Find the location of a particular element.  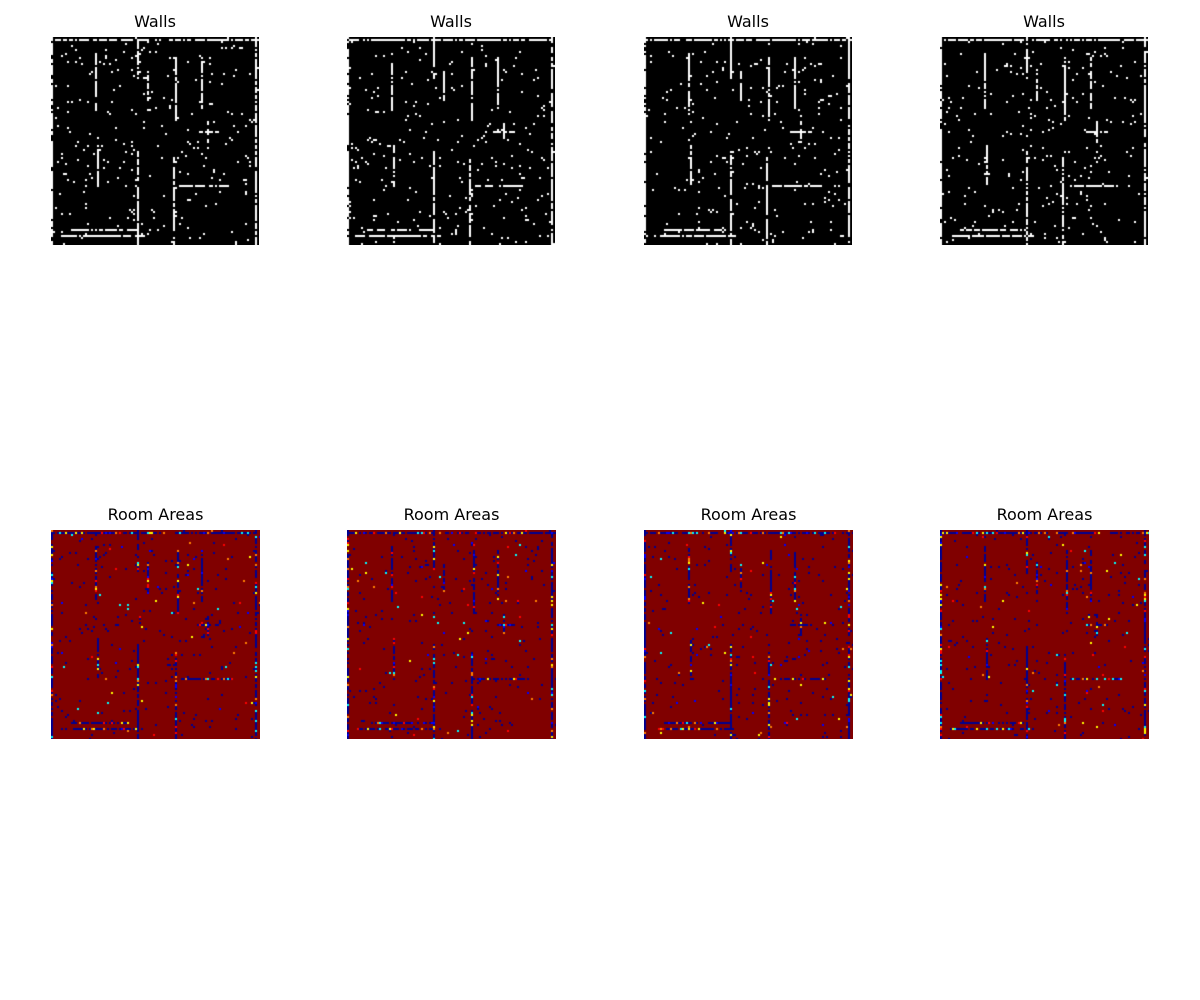

walls-panel-3: Walls is located at coordinates (748, 129).